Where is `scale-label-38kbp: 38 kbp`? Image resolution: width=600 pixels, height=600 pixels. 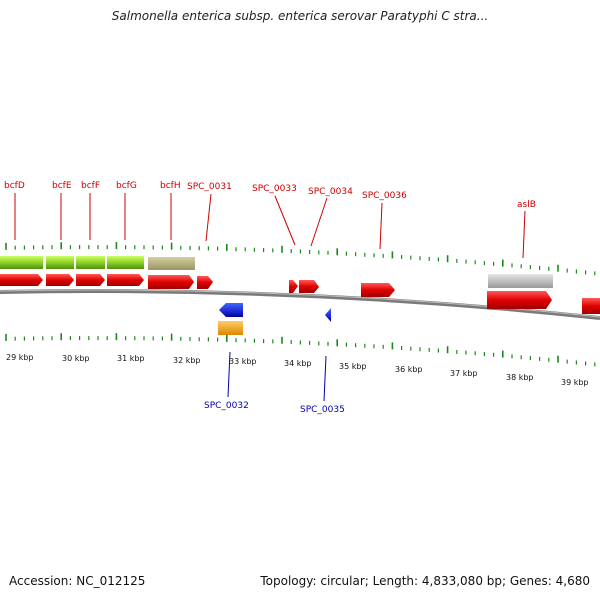 scale-label-38kbp: 38 kbp is located at coordinates (520, 377).